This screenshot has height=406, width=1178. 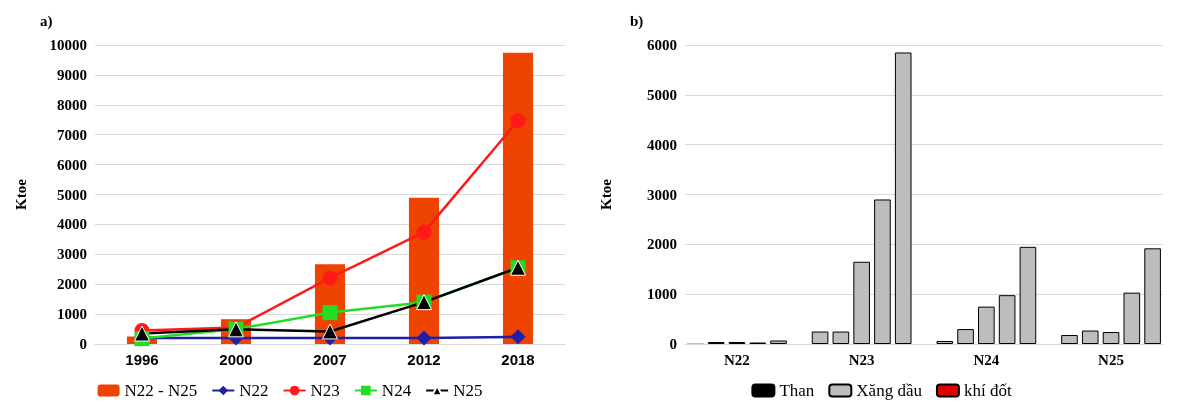 What do you see at coordinates (330, 359) in the screenshot?
I see `x-tick-label: 2007` at bounding box center [330, 359].